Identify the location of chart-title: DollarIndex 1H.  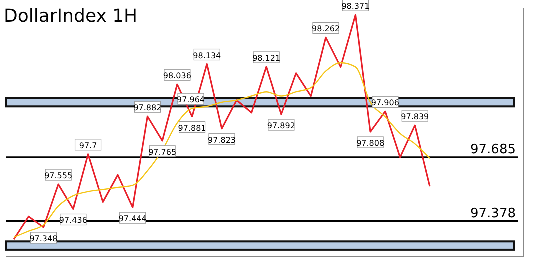
(71, 16).